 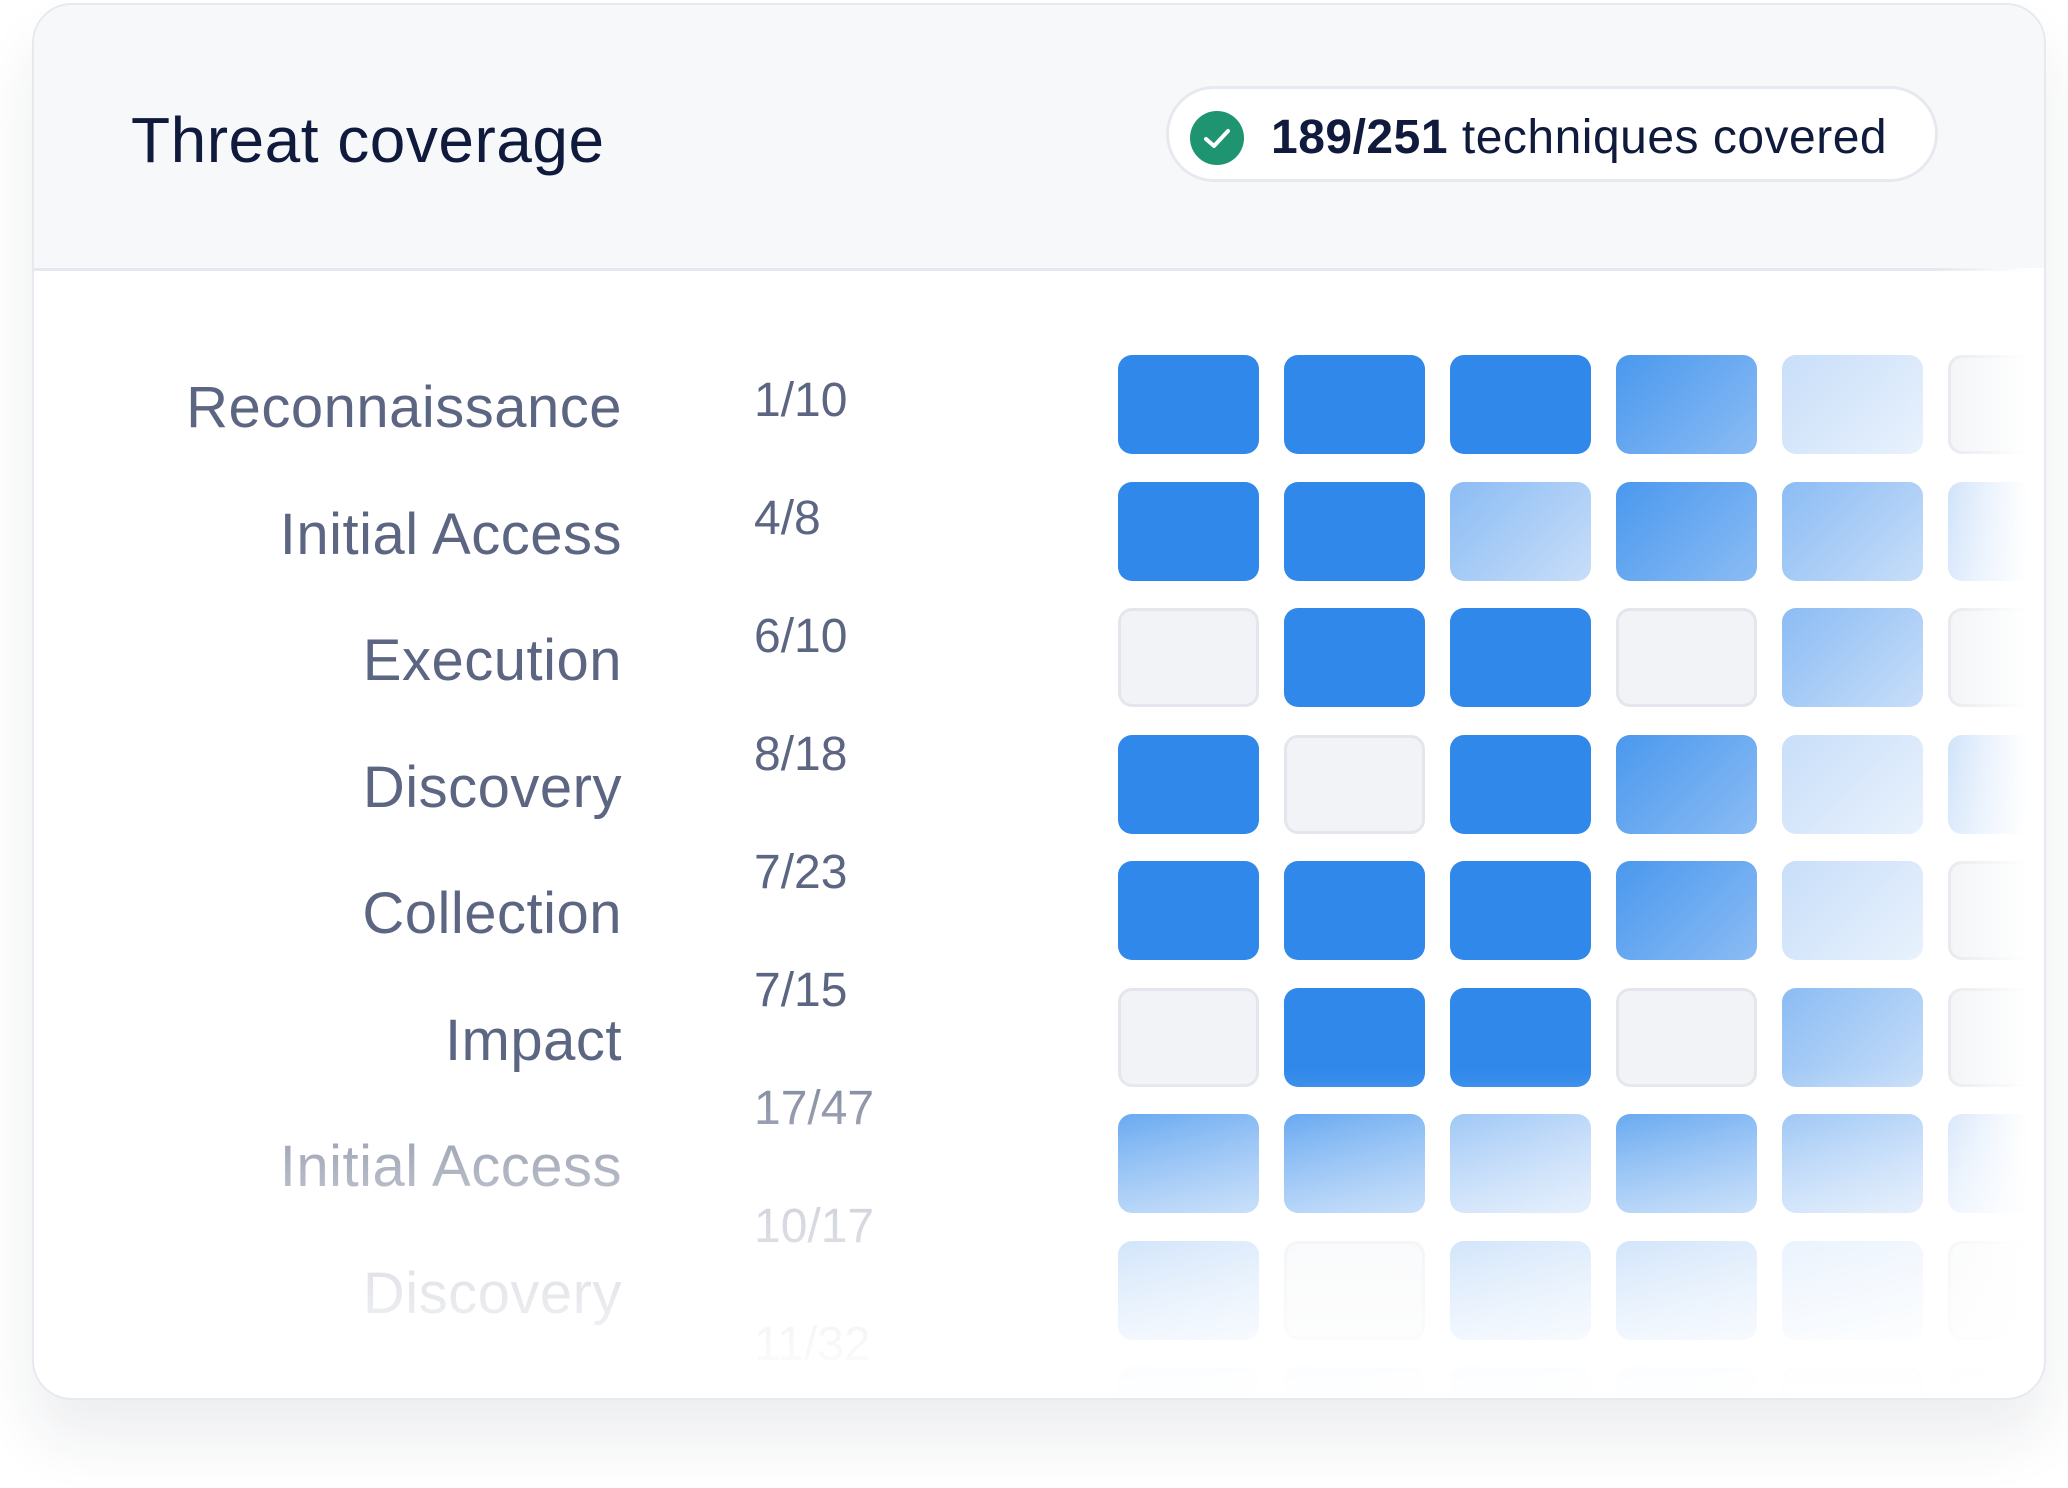 What do you see at coordinates (1217, 138) in the screenshot?
I see `check-circle-icon` at bounding box center [1217, 138].